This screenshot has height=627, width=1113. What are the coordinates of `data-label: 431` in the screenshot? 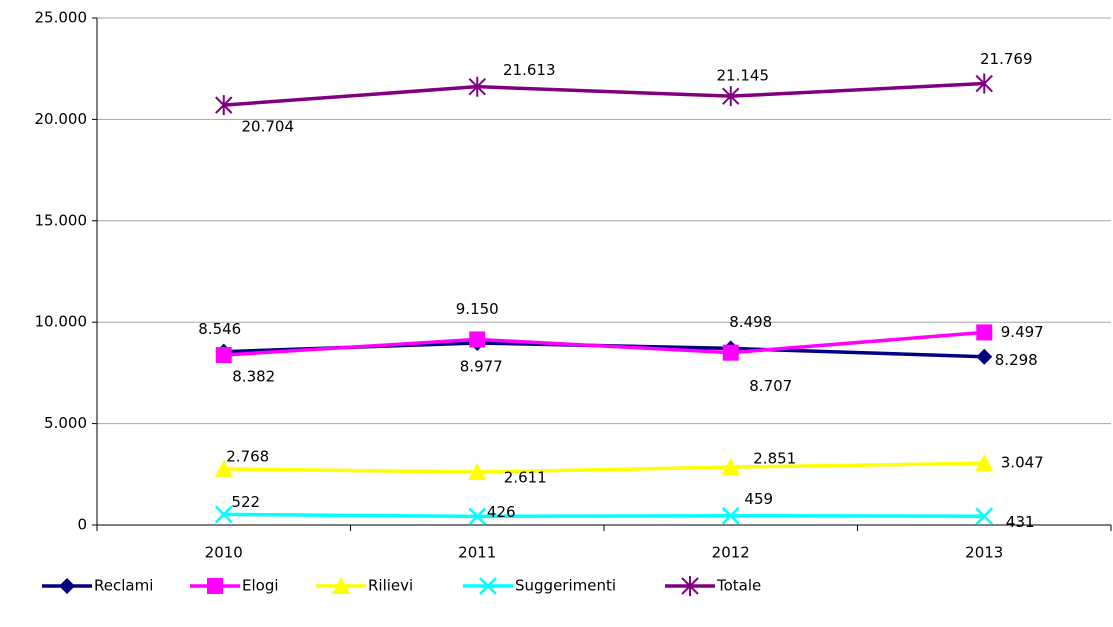 It's located at (1020, 522).